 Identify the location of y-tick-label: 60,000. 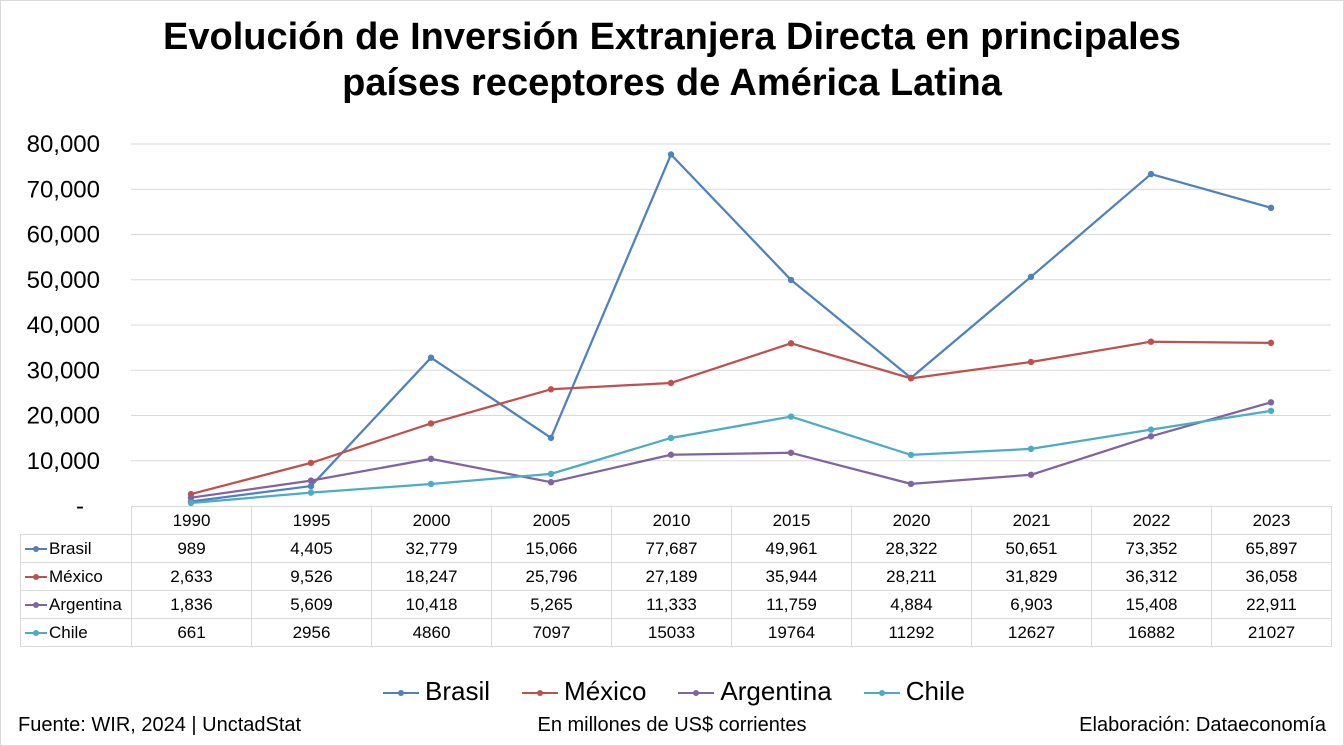
(63, 235).